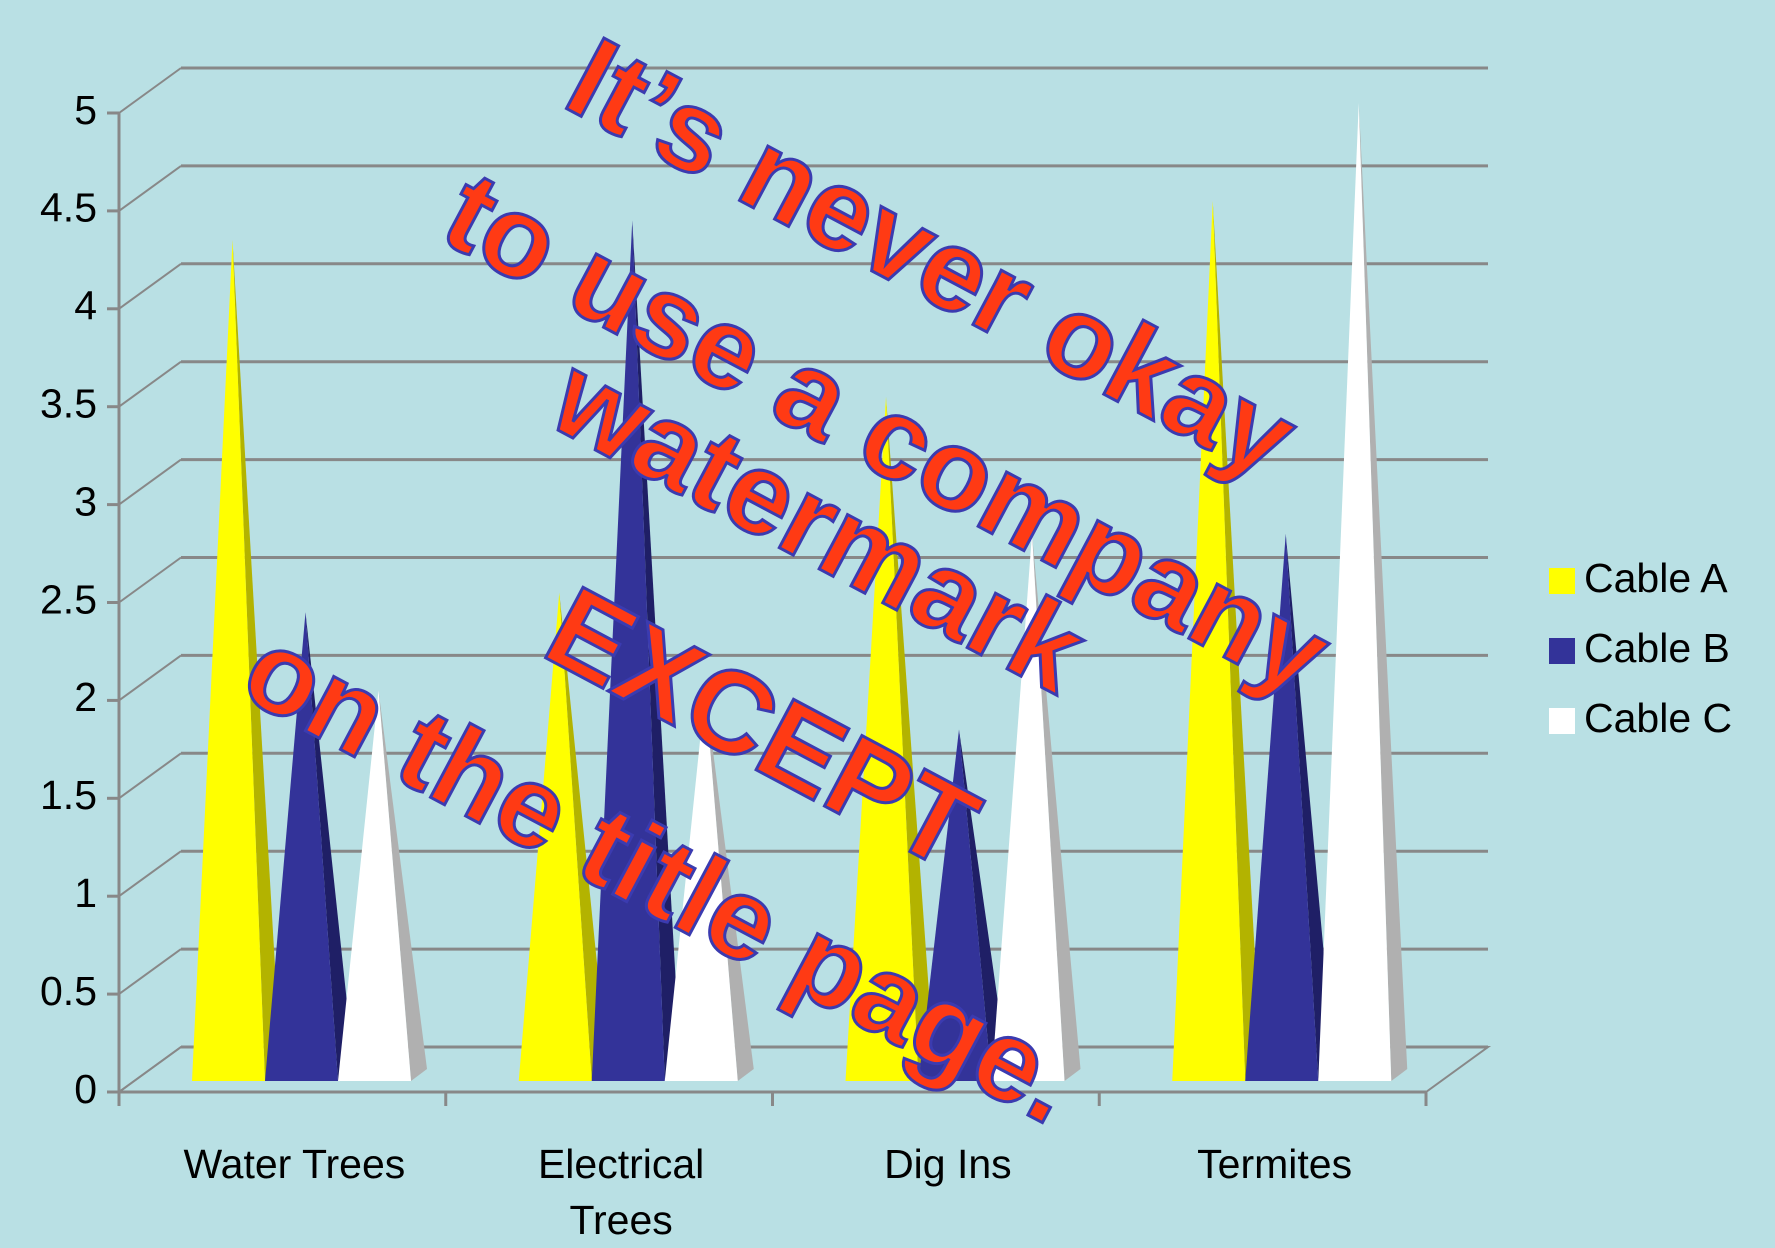 The width and height of the screenshot is (1775, 1248). Describe the element at coordinates (68, 208) in the screenshot. I see `y-tick-label: 4.5` at that location.